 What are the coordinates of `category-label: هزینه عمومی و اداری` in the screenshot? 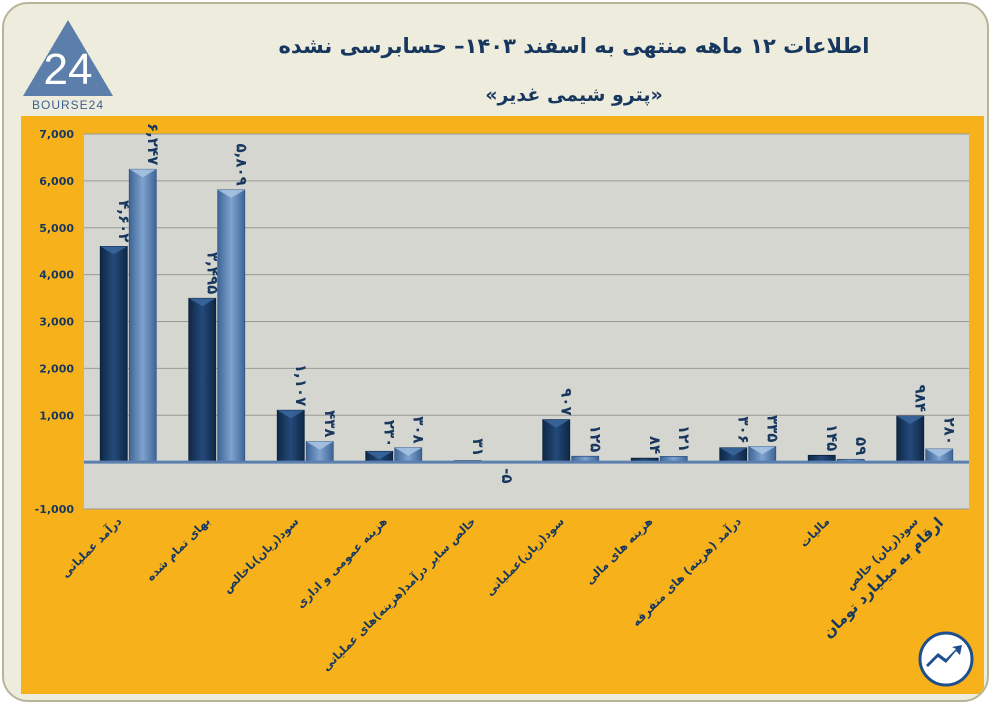 It's located at (341, 562).